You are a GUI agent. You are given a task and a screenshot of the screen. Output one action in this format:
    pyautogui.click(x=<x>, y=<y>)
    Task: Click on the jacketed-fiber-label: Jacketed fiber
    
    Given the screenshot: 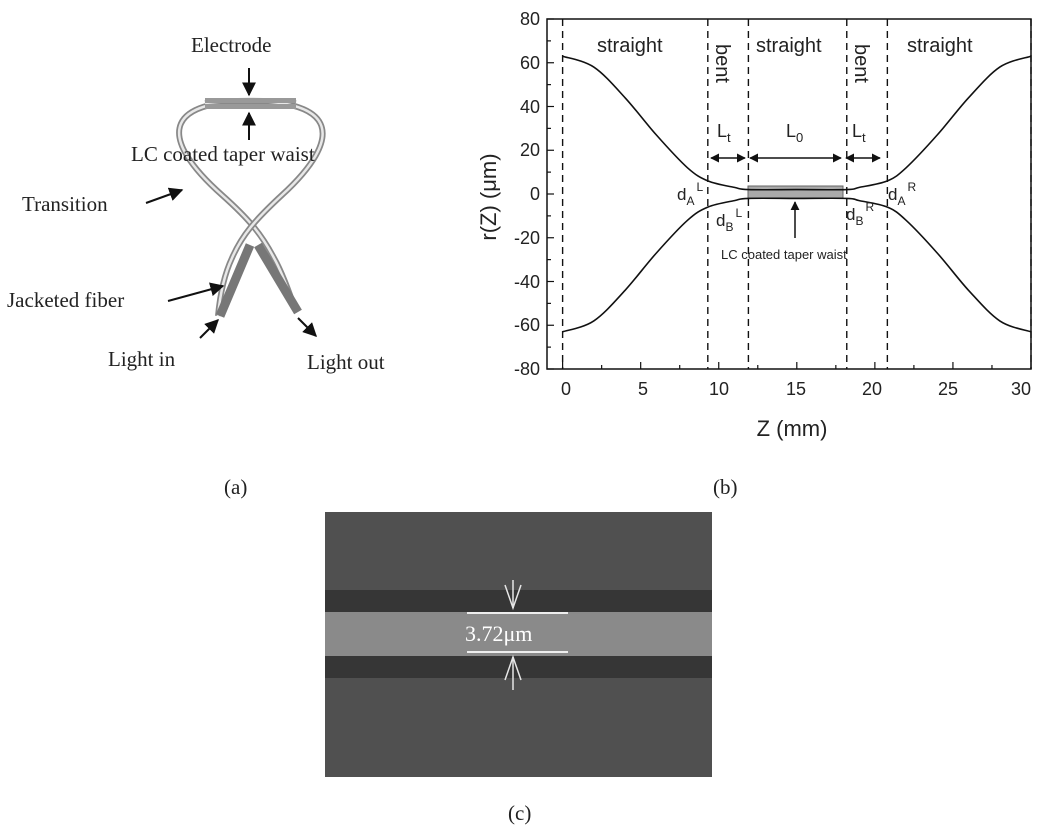 What is the action you would take?
    pyautogui.click(x=65, y=300)
    